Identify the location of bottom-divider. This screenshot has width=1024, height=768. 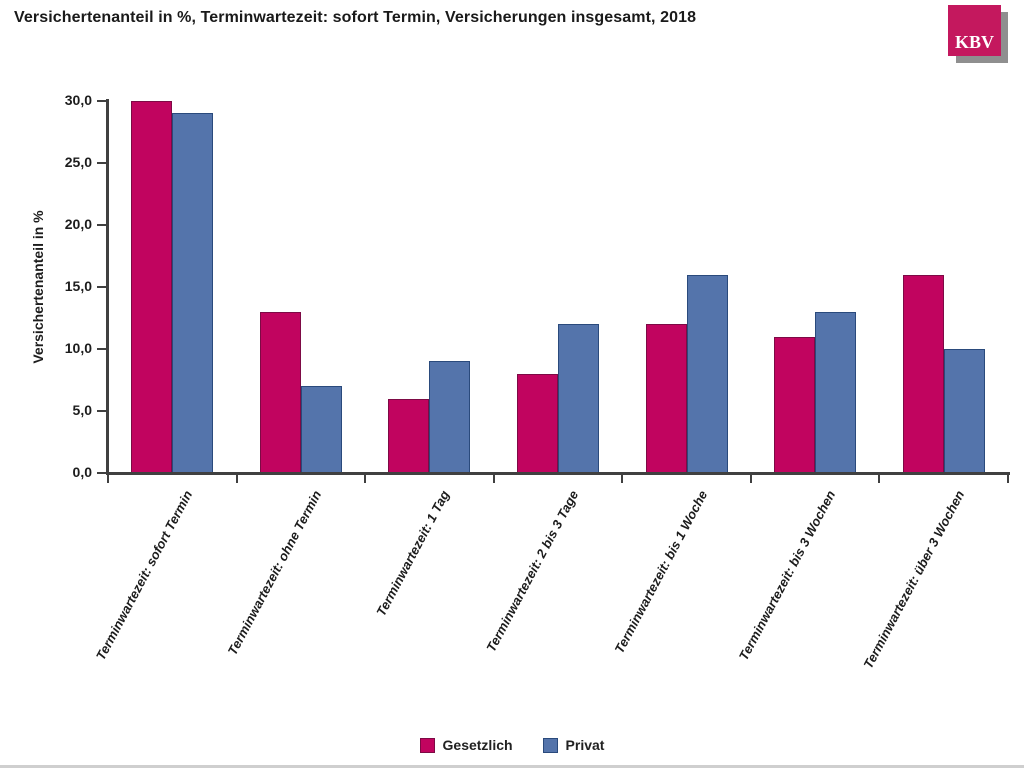
(512, 766).